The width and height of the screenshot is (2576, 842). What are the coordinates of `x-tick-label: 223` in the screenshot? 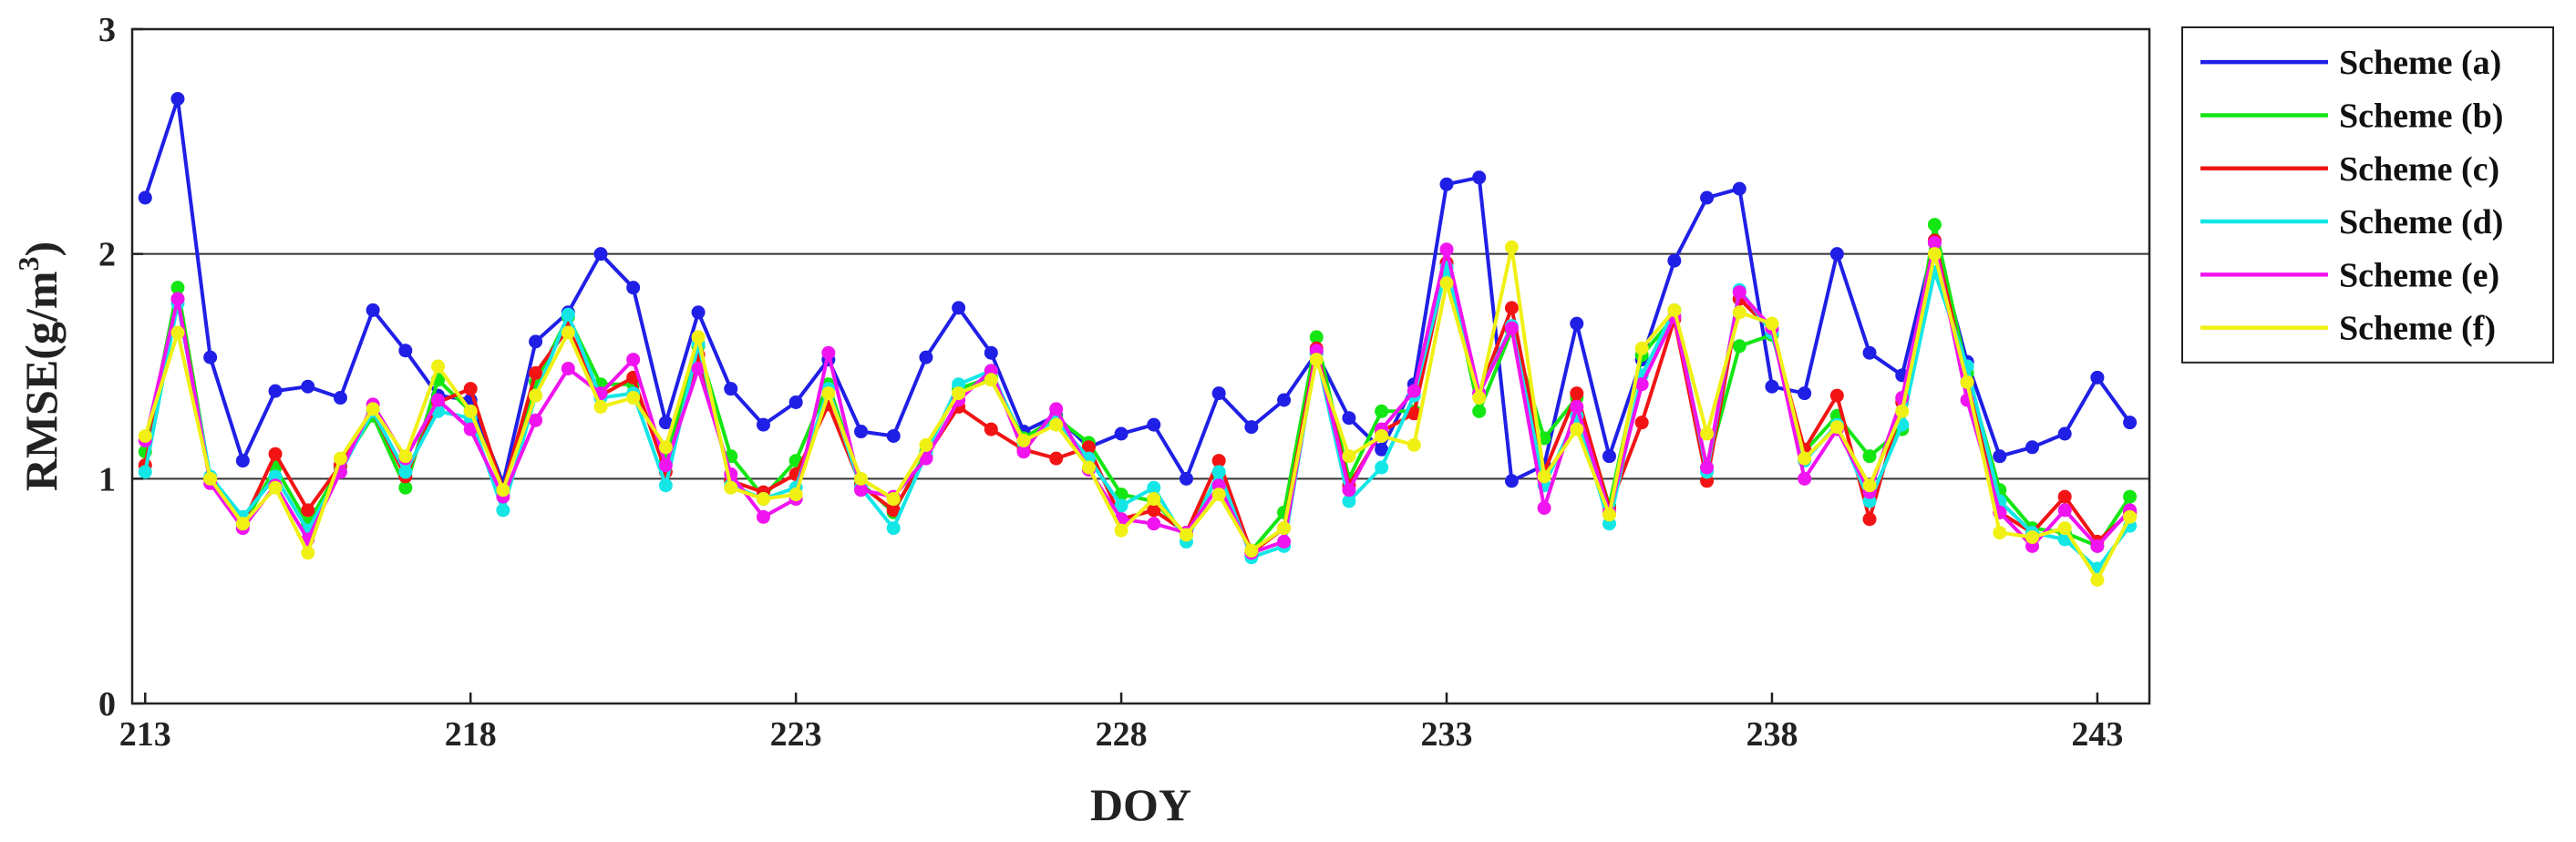 It's located at (796, 734).